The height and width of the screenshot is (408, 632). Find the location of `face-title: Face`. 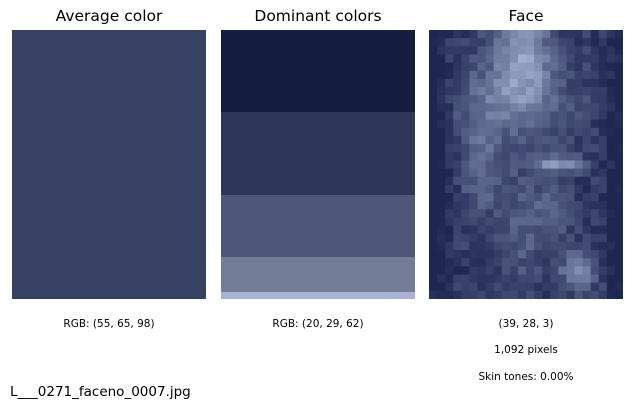

face-title: Face is located at coordinates (526, 16).